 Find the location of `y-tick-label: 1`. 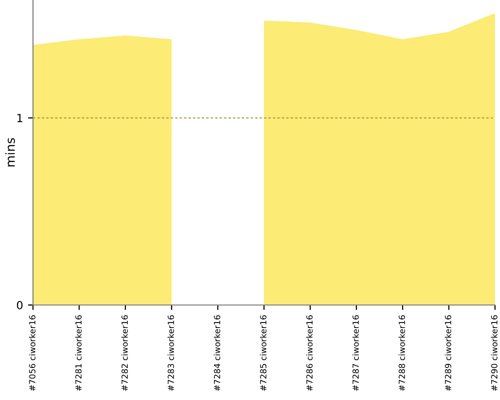

y-tick-label: 1 is located at coordinates (19, 118).